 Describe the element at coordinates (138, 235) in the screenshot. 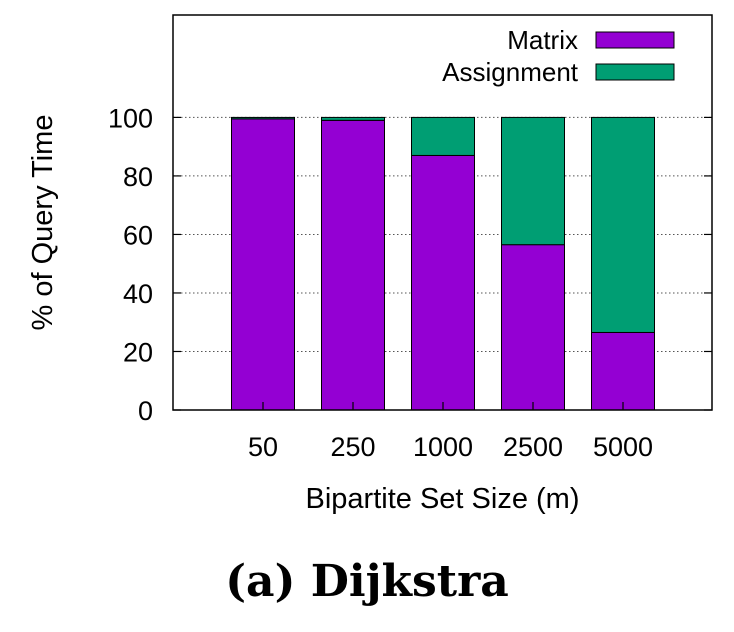

I see `y-tick-label: 60` at that location.